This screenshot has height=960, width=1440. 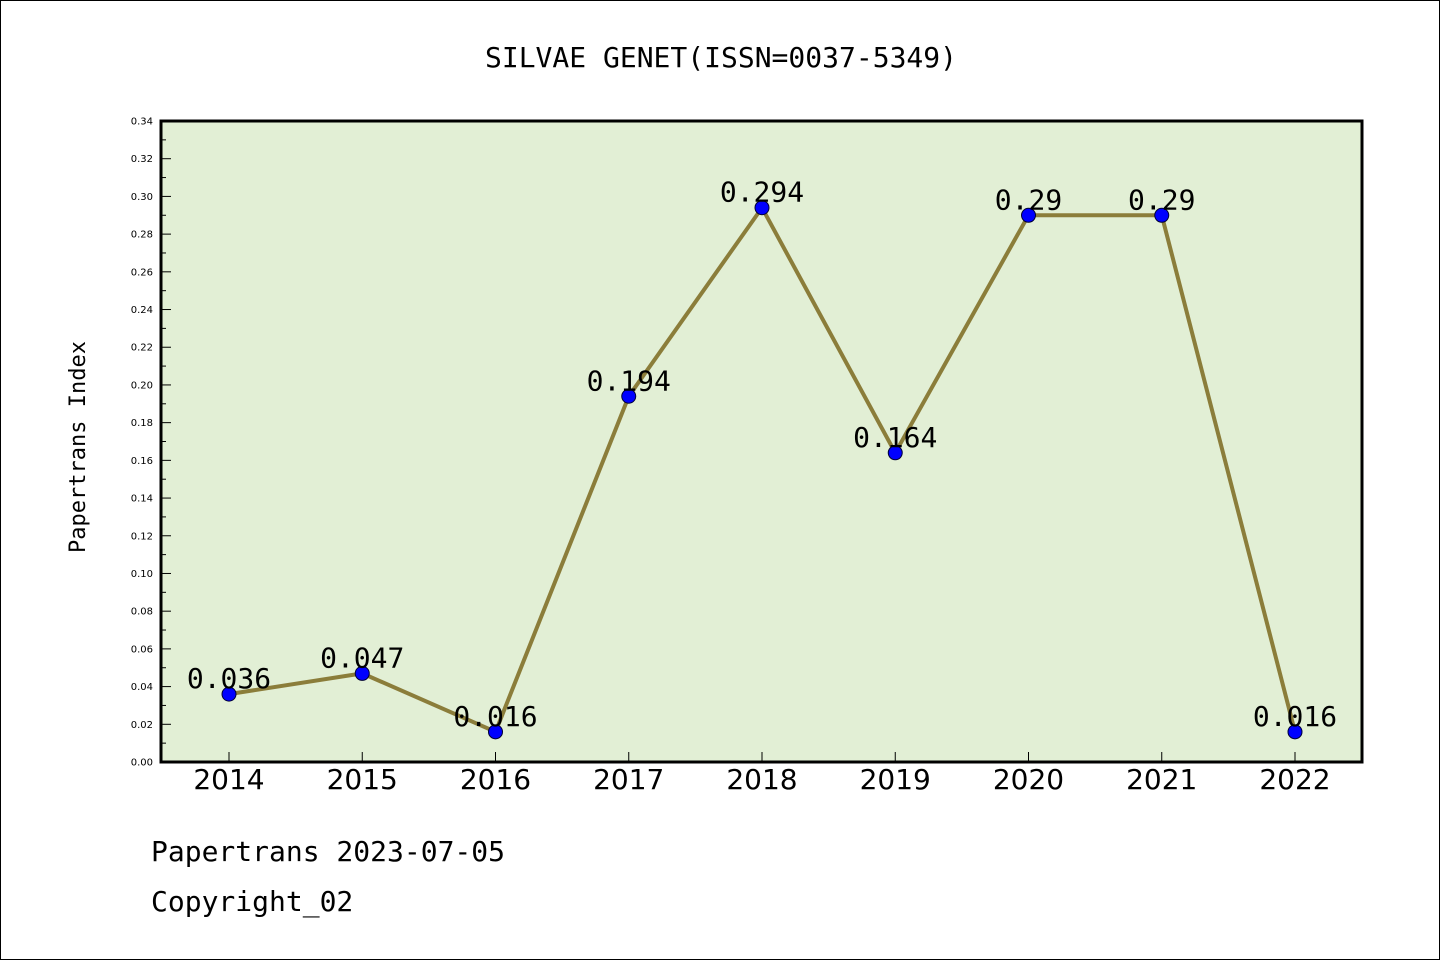 What do you see at coordinates (142, 423) in the screenshot?
I see `y-tick-label: 0.18` at bounding box center [142, 423].